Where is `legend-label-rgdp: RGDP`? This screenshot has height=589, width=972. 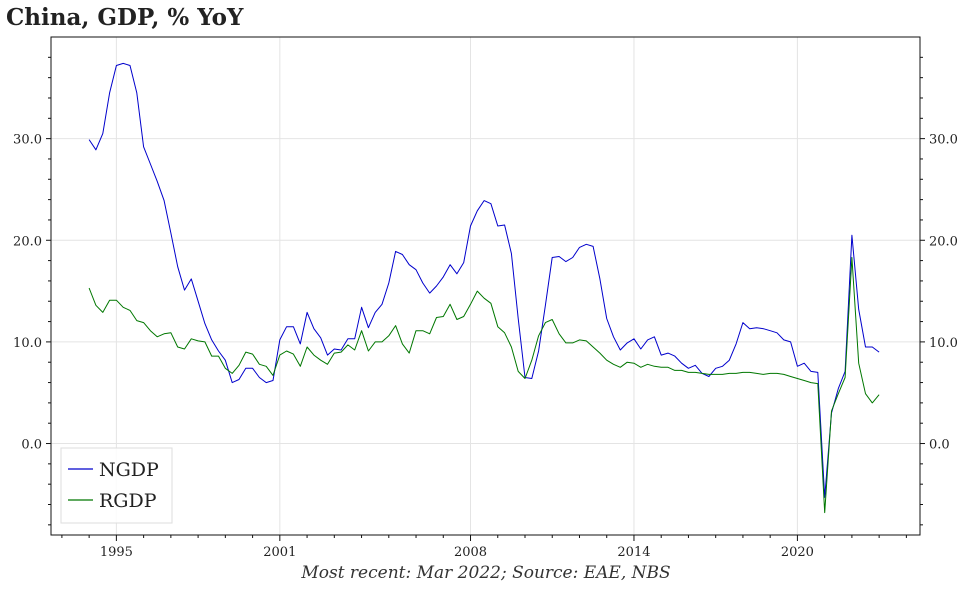 legend-label-rgdp: RGDP is located at coordinates (128, 501).